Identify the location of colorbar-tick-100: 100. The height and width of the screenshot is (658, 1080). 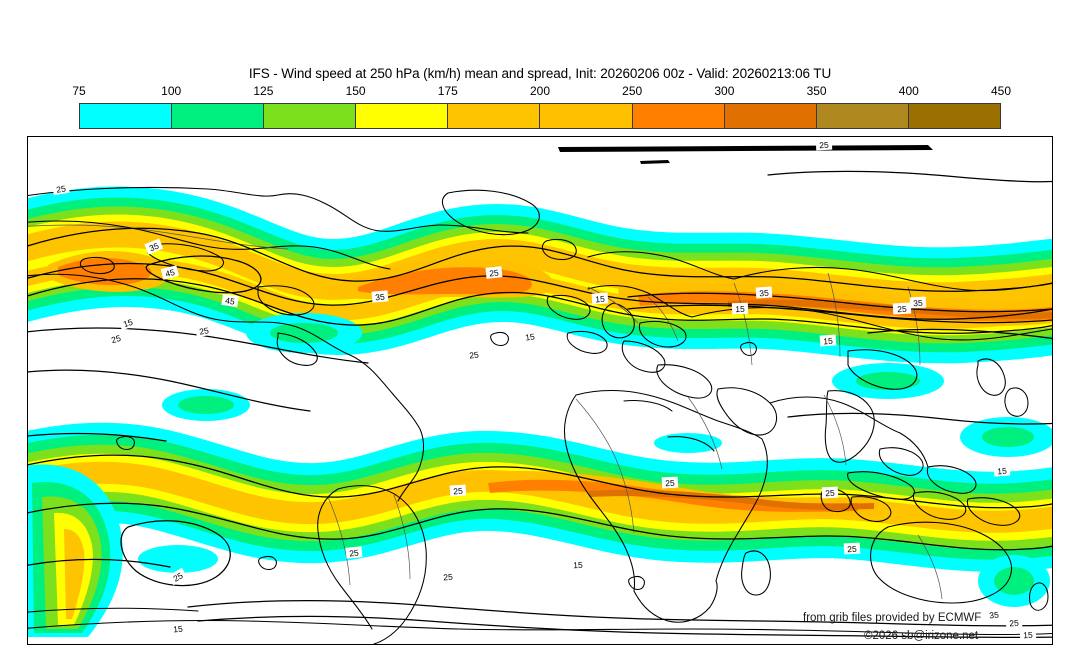
(171, 91).